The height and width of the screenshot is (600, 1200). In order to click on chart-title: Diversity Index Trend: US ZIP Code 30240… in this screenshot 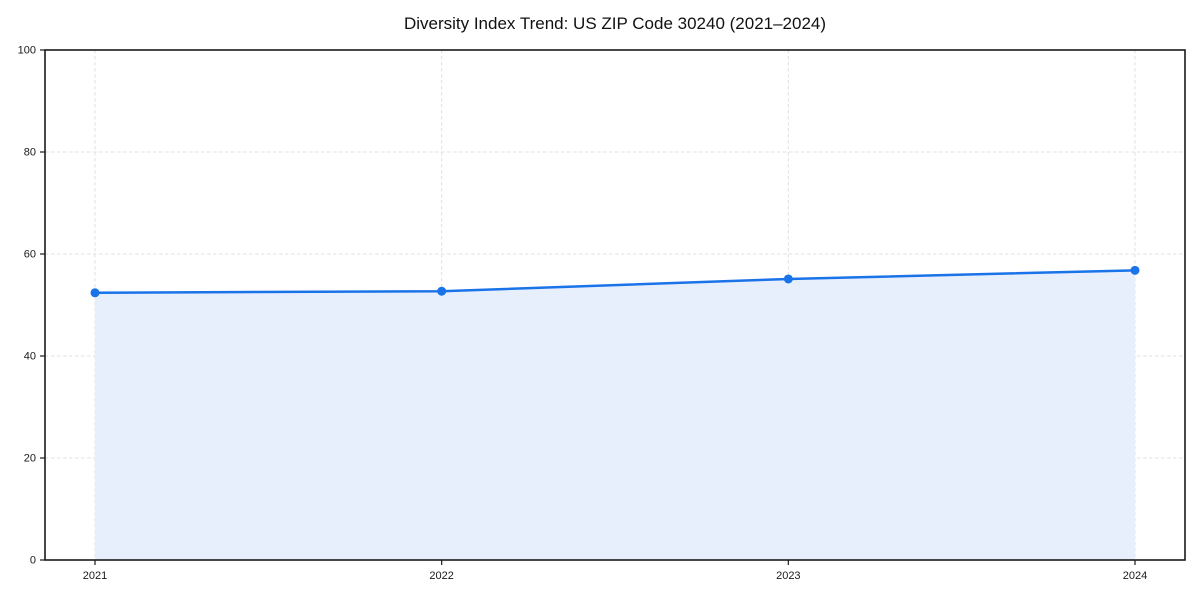, I will do `click(615, 23)`.